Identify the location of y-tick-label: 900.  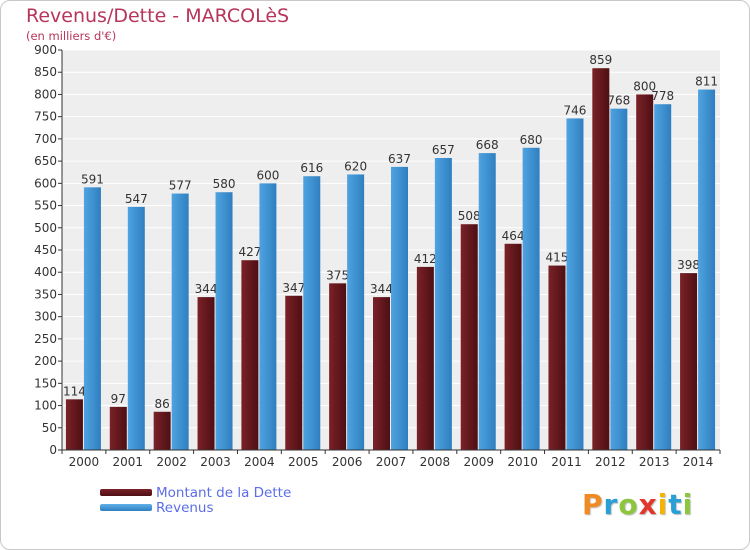
(45, 50).